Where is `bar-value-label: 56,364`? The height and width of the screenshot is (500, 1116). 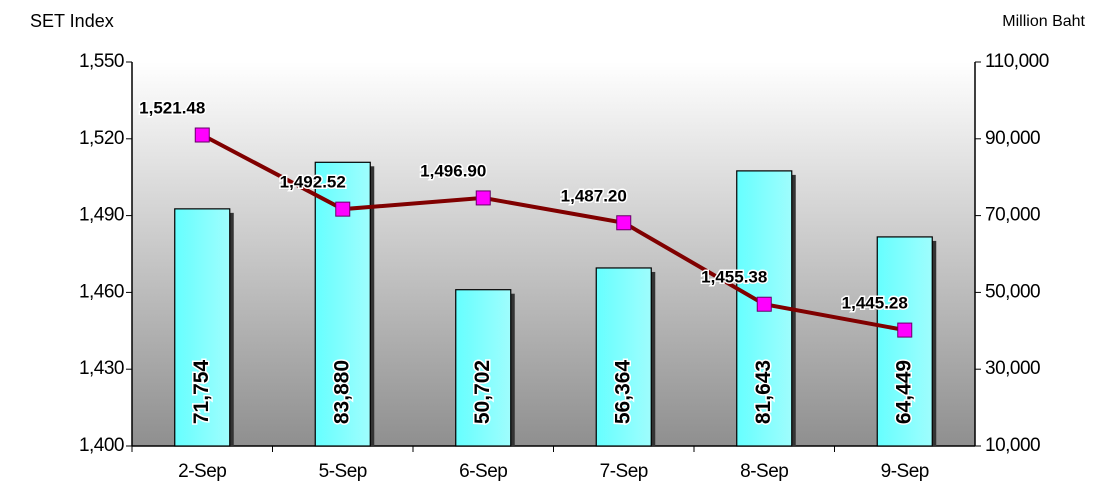
bar-value-label: 56,364 is located at coordinates (622, 392).